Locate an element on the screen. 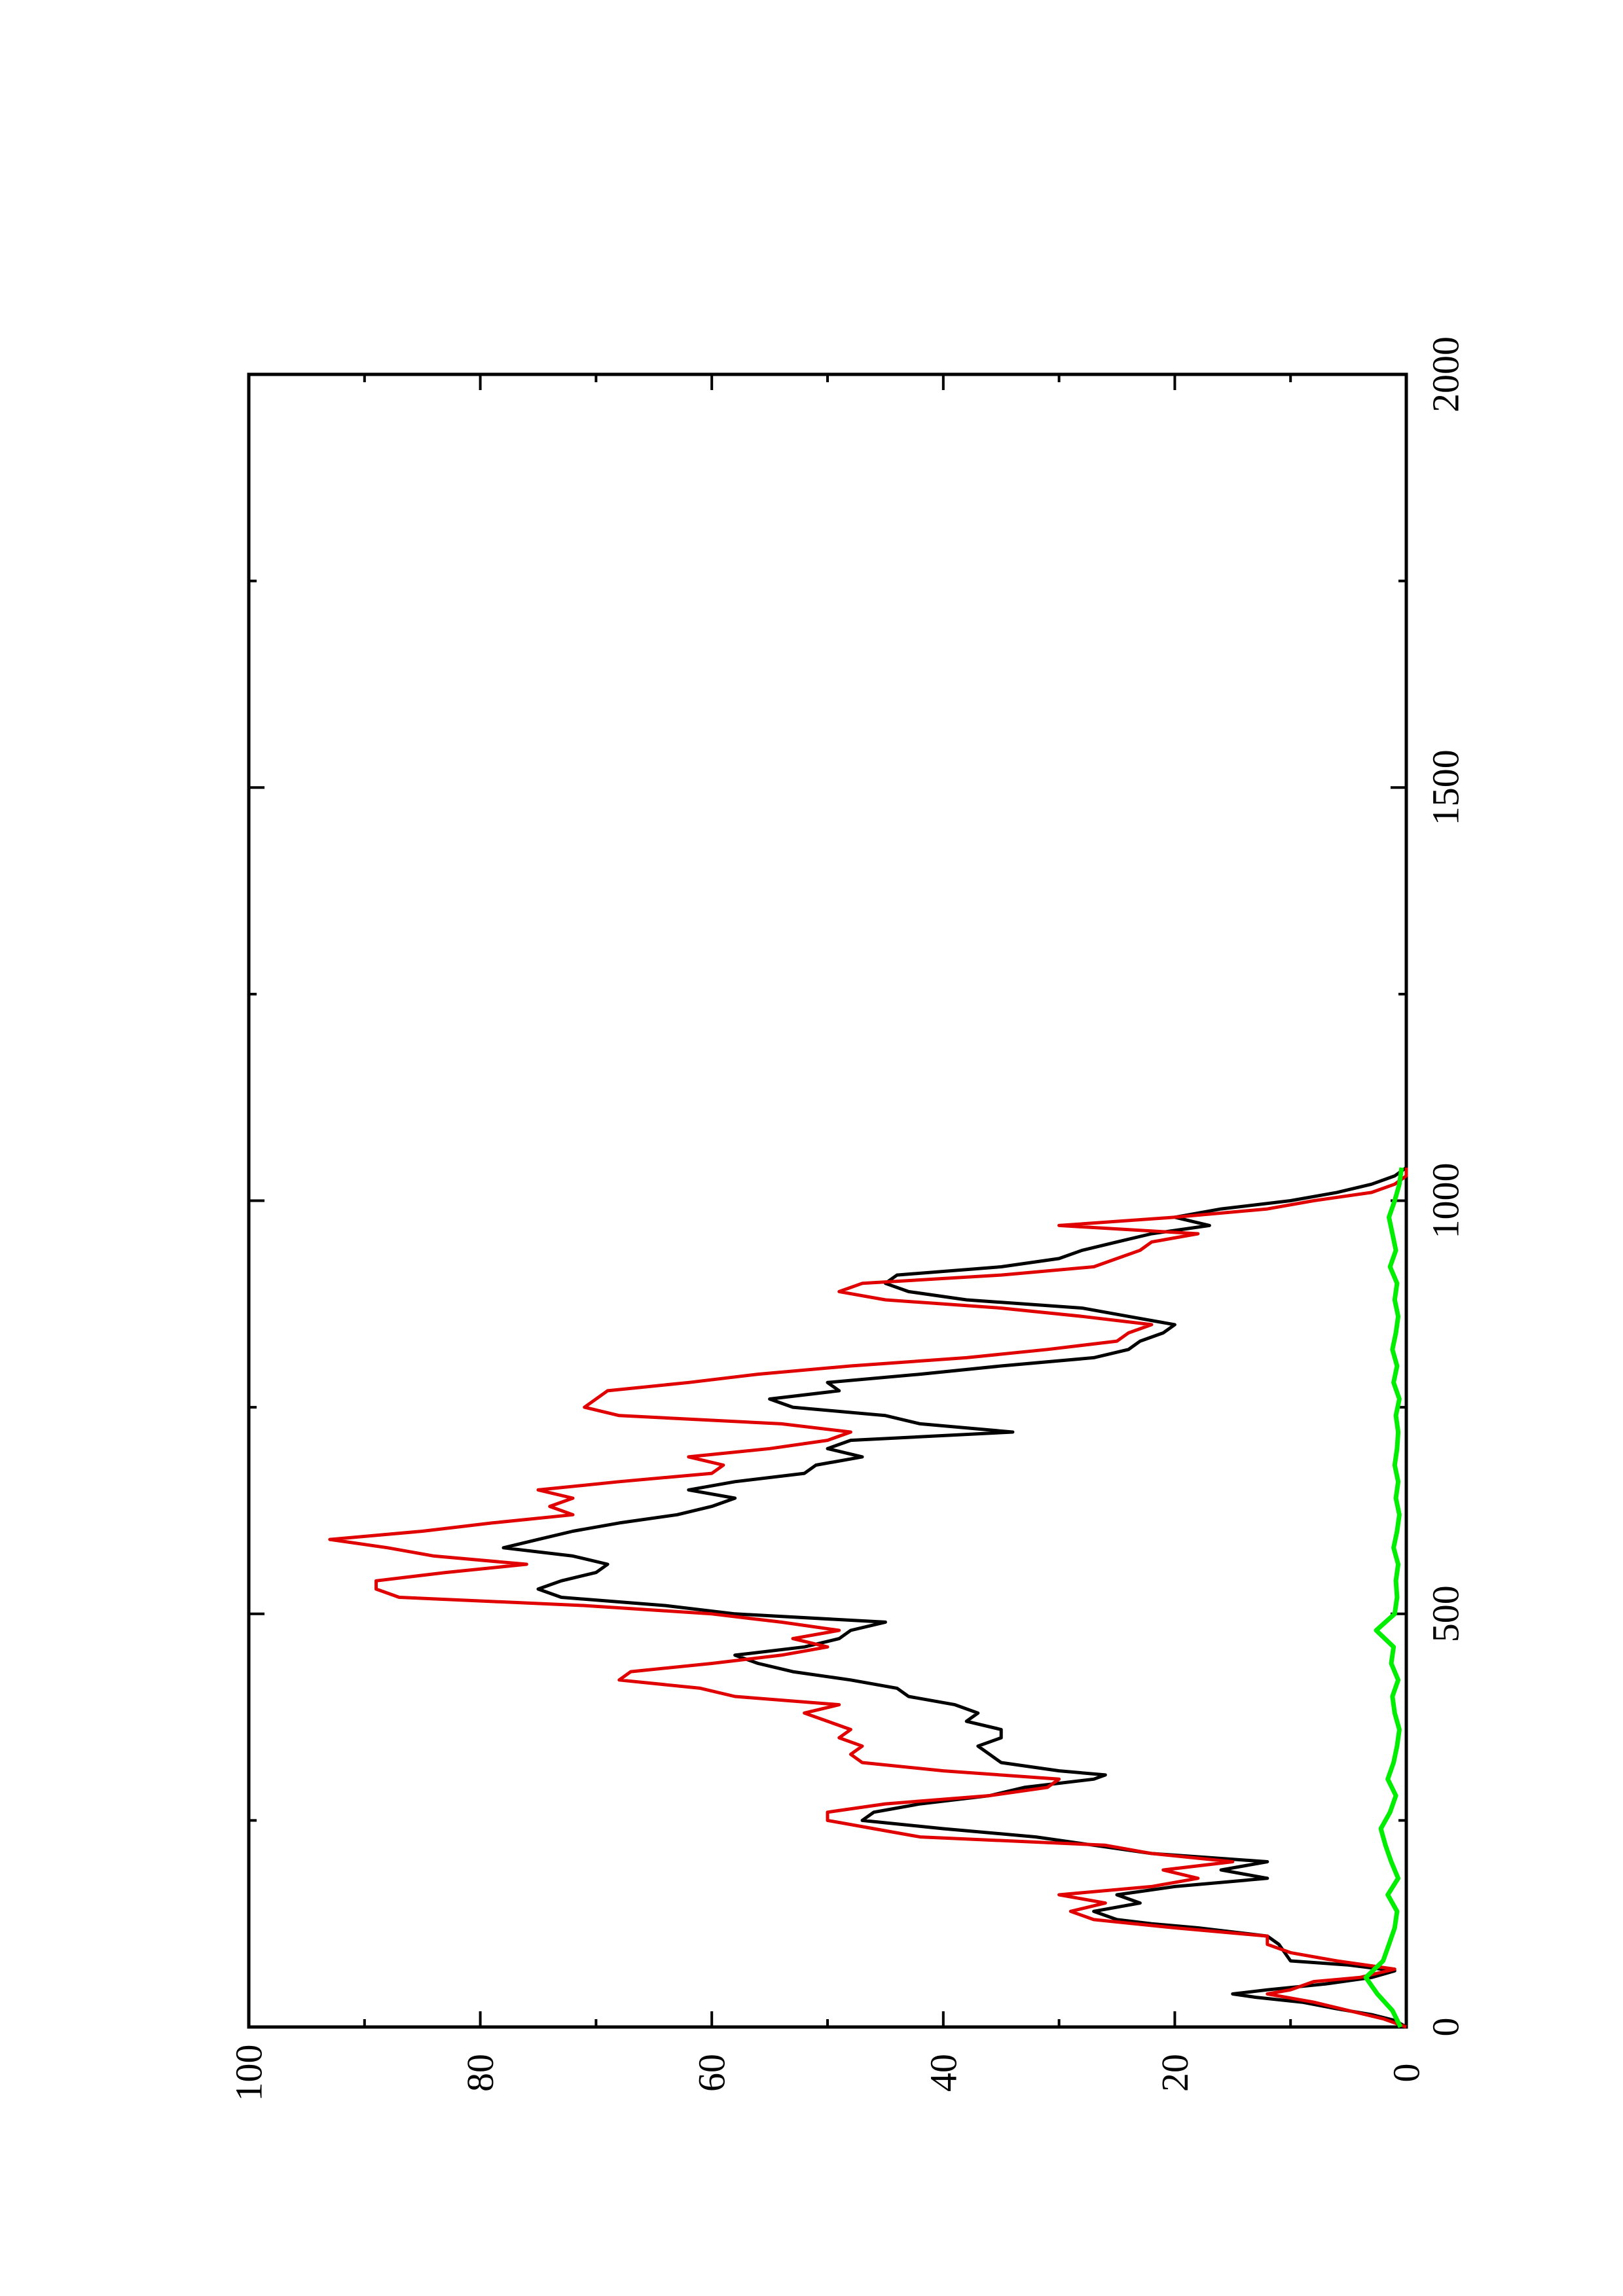  x-tick-label: 1000 is located at coordinates (1446, 1201).